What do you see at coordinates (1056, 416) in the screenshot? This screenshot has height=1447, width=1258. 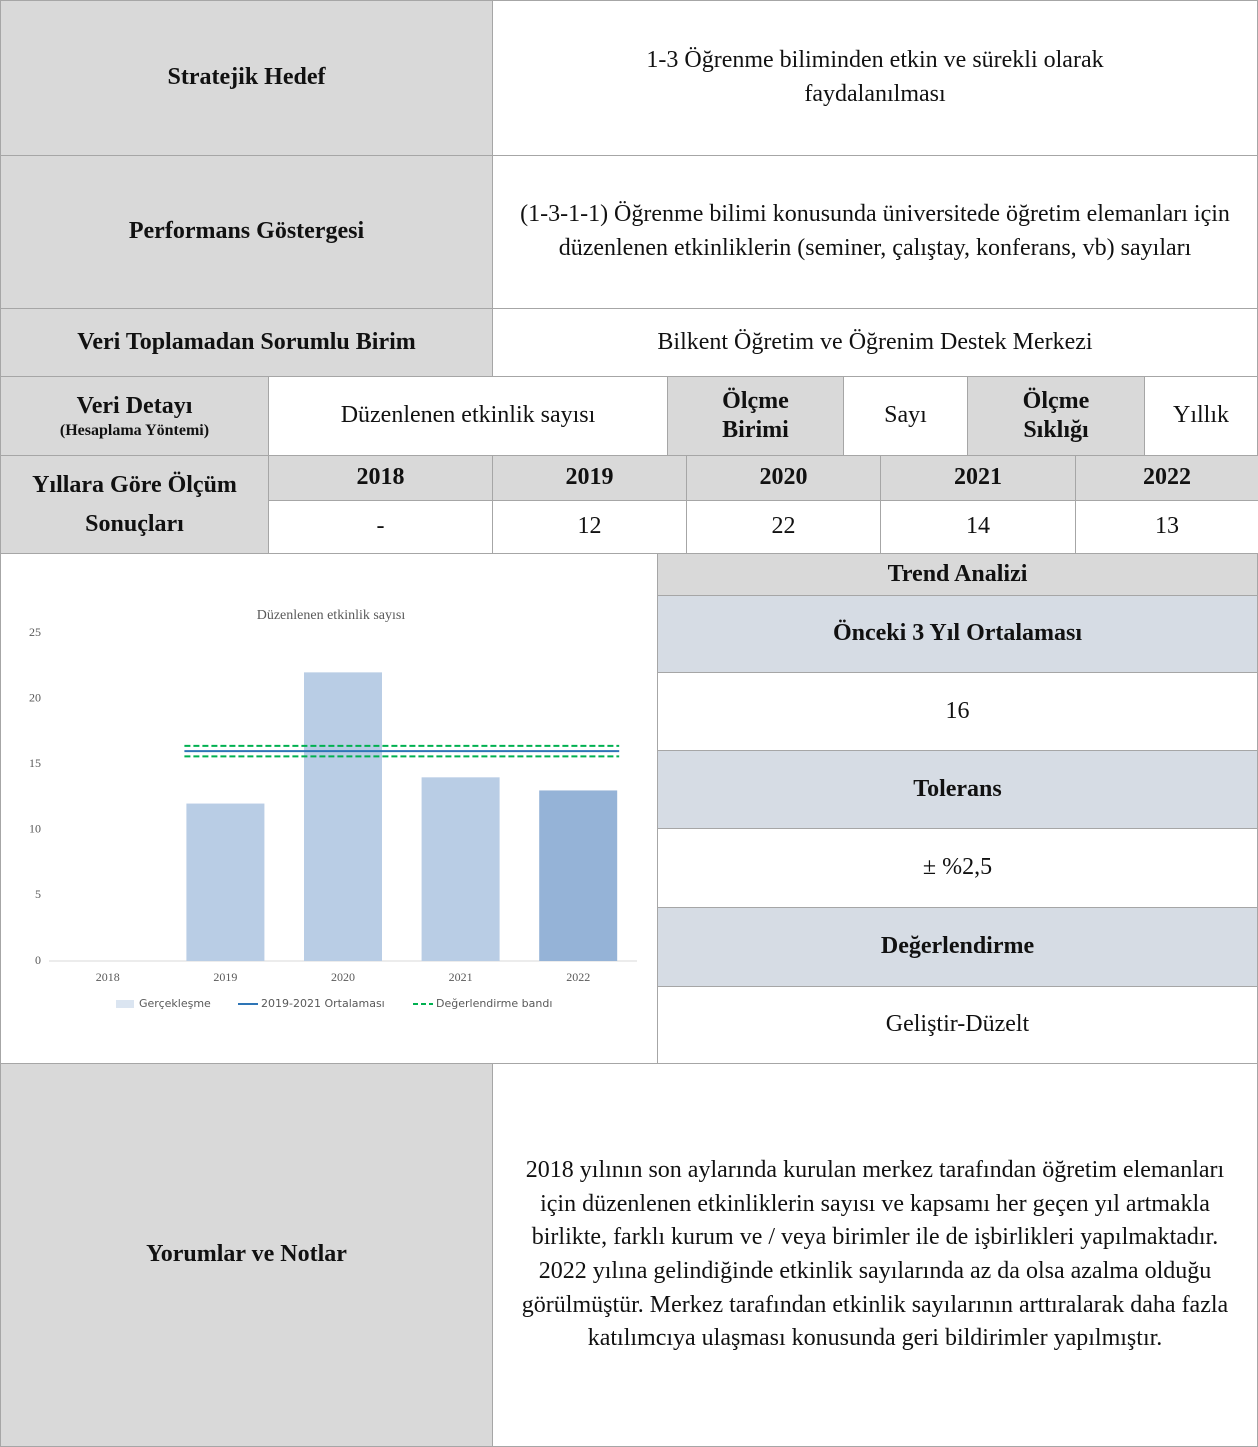 I see `label: Ölçme Sıklığı` at bounding box center [1056, 416].